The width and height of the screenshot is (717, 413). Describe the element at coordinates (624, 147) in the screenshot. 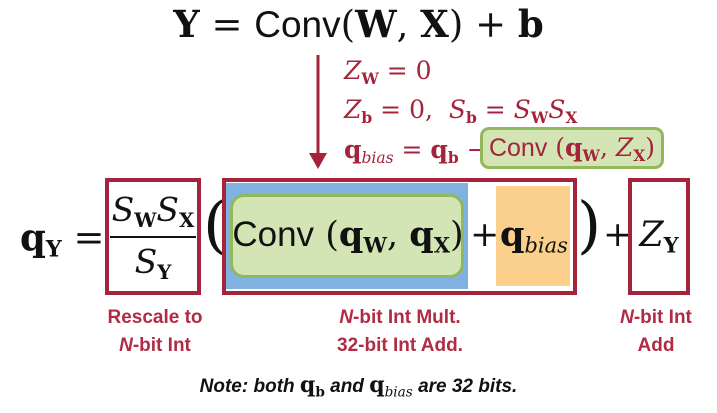

I see `ann3-zx: Z` at that location.